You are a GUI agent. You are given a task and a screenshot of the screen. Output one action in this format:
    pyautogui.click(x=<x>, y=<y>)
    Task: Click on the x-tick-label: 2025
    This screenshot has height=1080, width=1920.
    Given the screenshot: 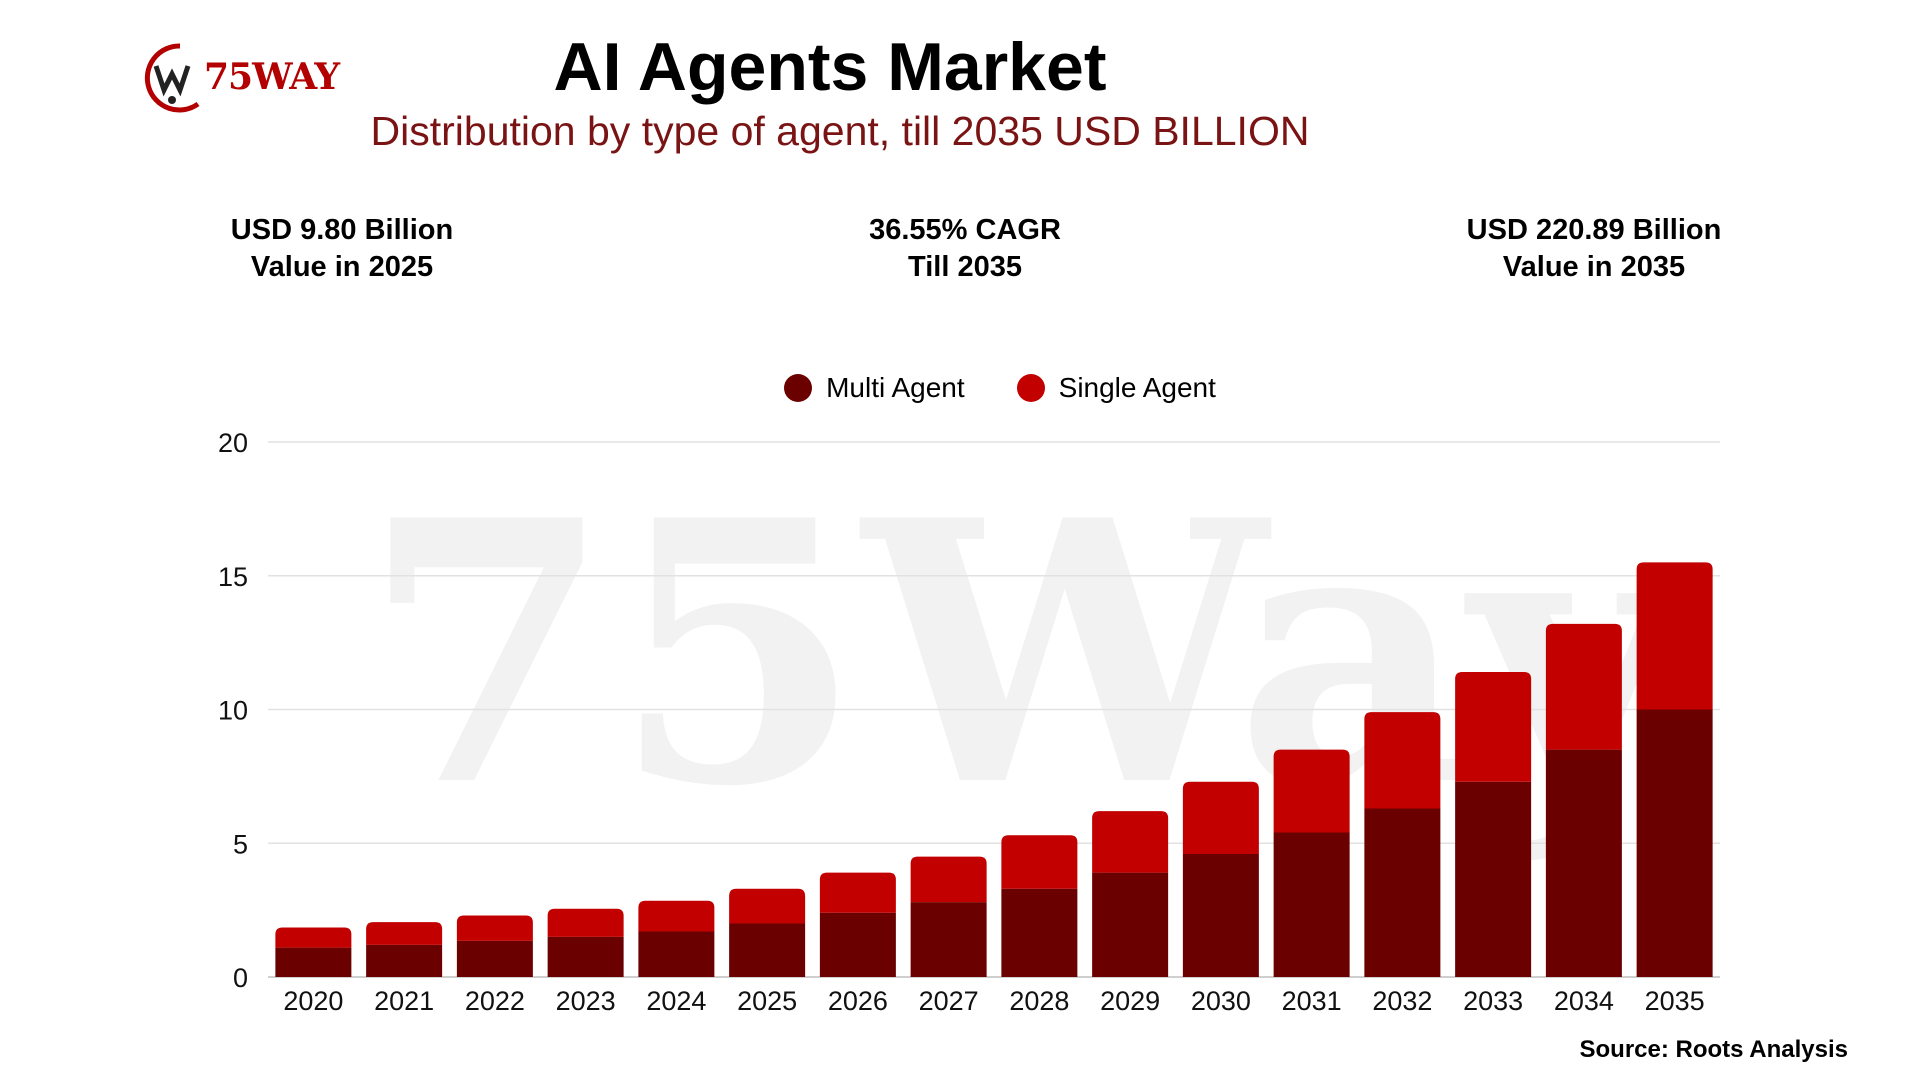 What is the action you would take?
    pyautogui.click(x=767, y=1001)
    